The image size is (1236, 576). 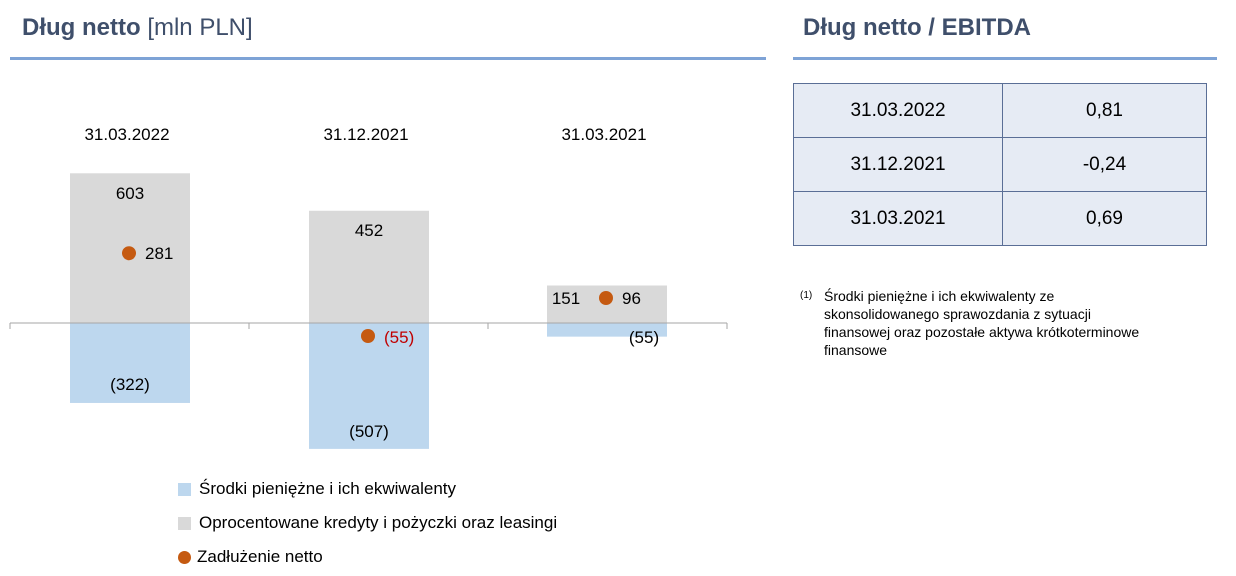 What do you see at coordinates (631, 298) in the screenshot?
I see `data-label-net: 96` at bounding box center [631, 298].